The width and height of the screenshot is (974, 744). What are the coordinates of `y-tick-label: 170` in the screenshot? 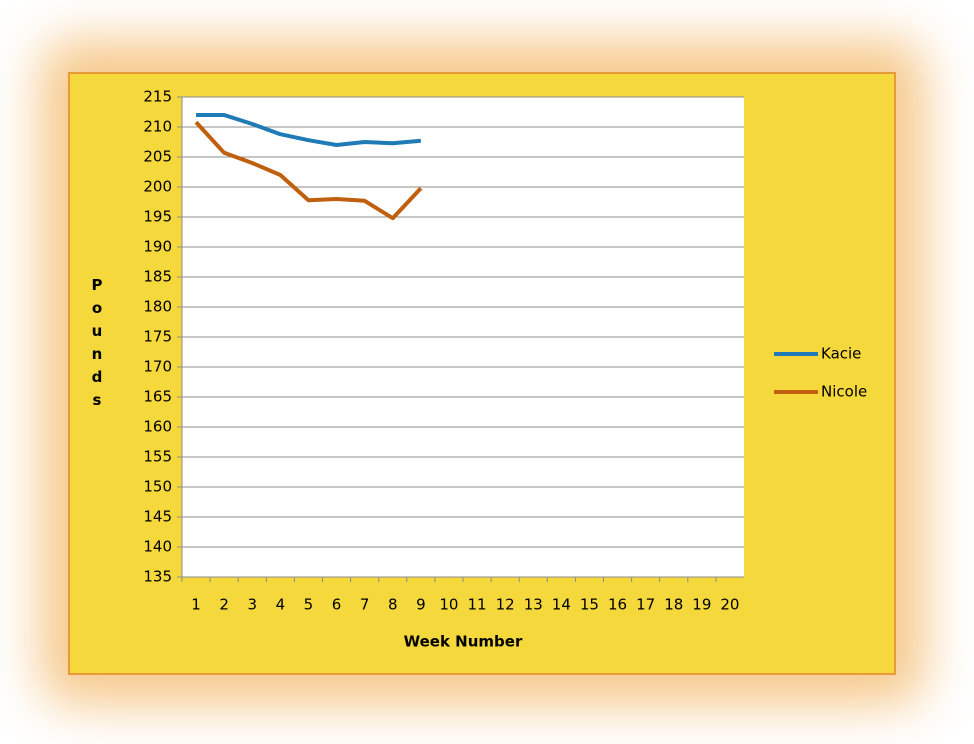 It's located at (157, 367).